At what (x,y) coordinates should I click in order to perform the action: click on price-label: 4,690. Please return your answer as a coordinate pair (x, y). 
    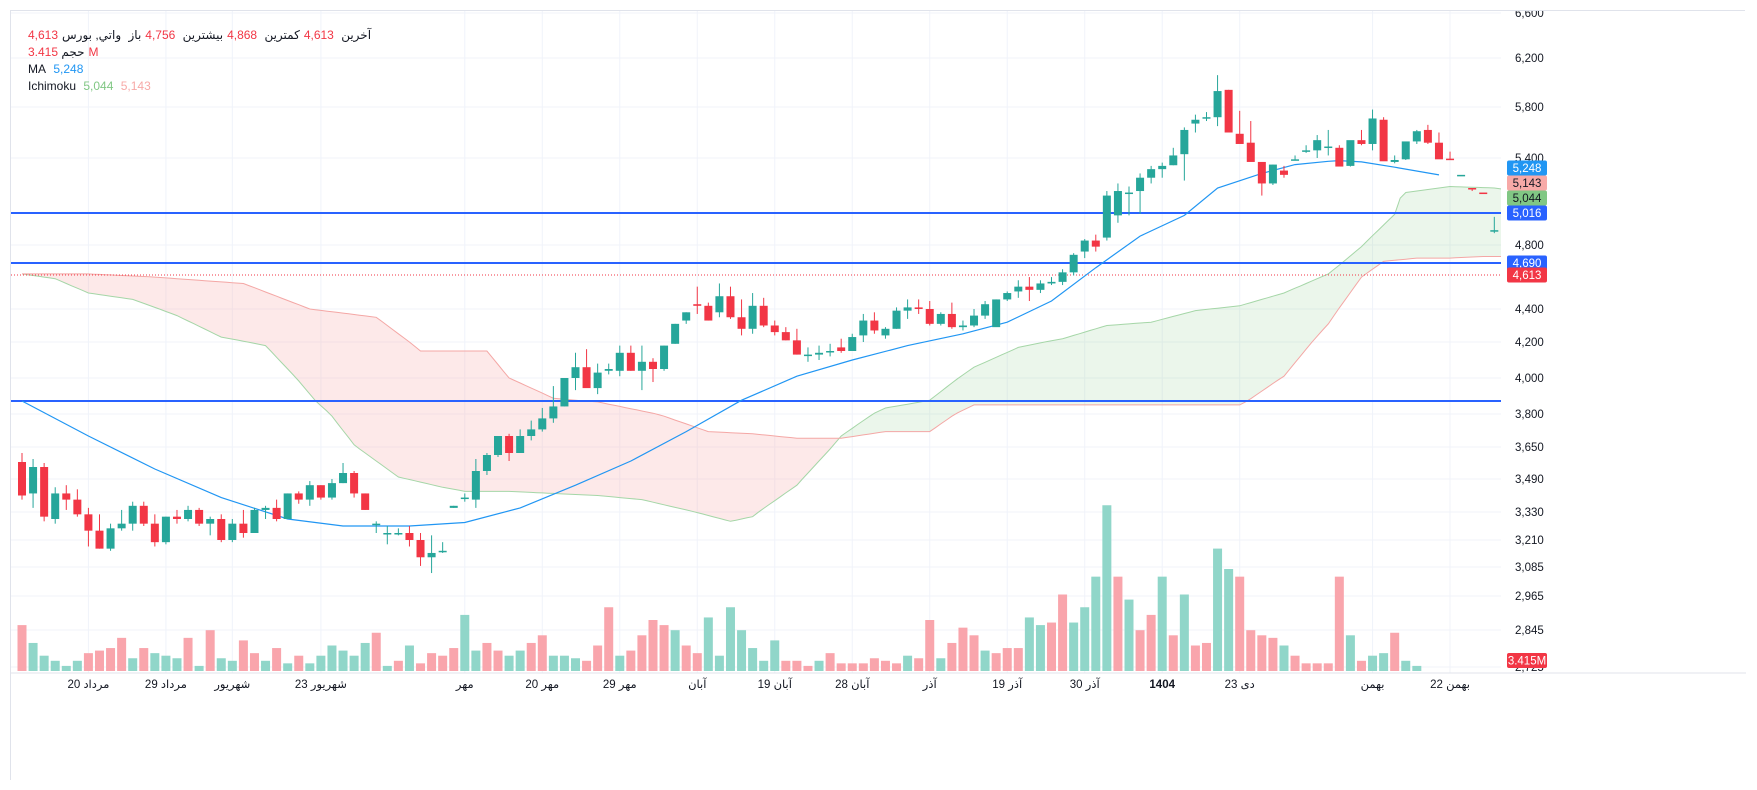
    Looking at the image, I should click on (1527, 264).